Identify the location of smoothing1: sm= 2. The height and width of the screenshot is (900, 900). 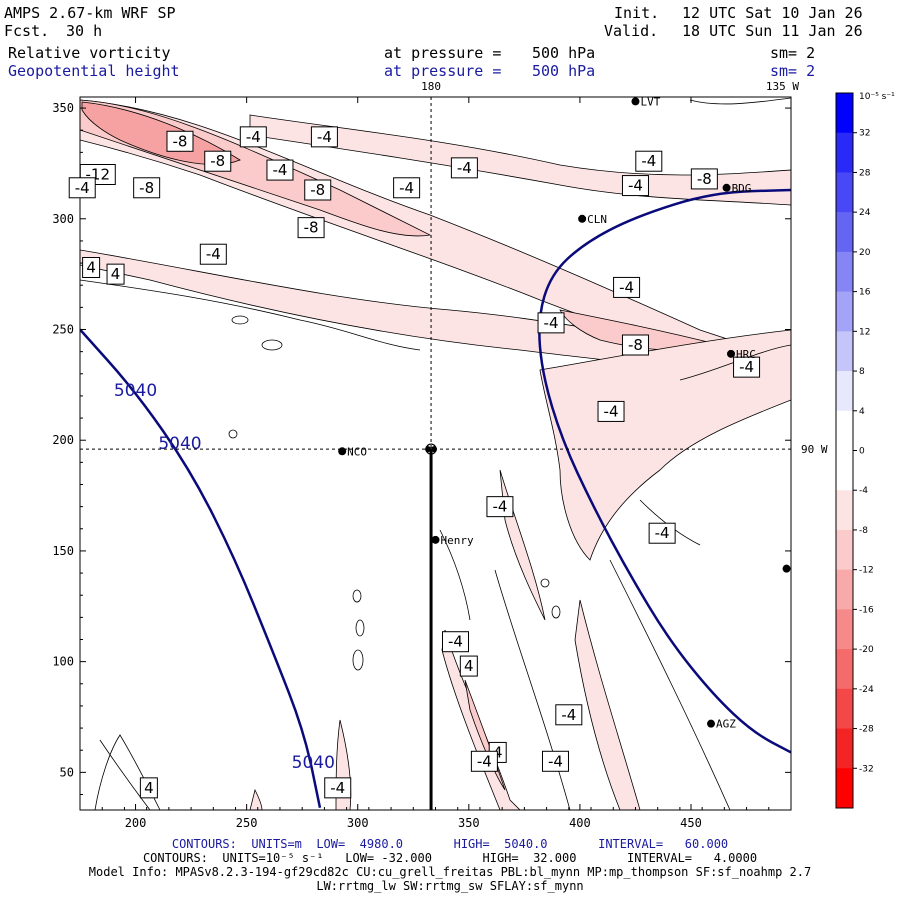
(793, 53).